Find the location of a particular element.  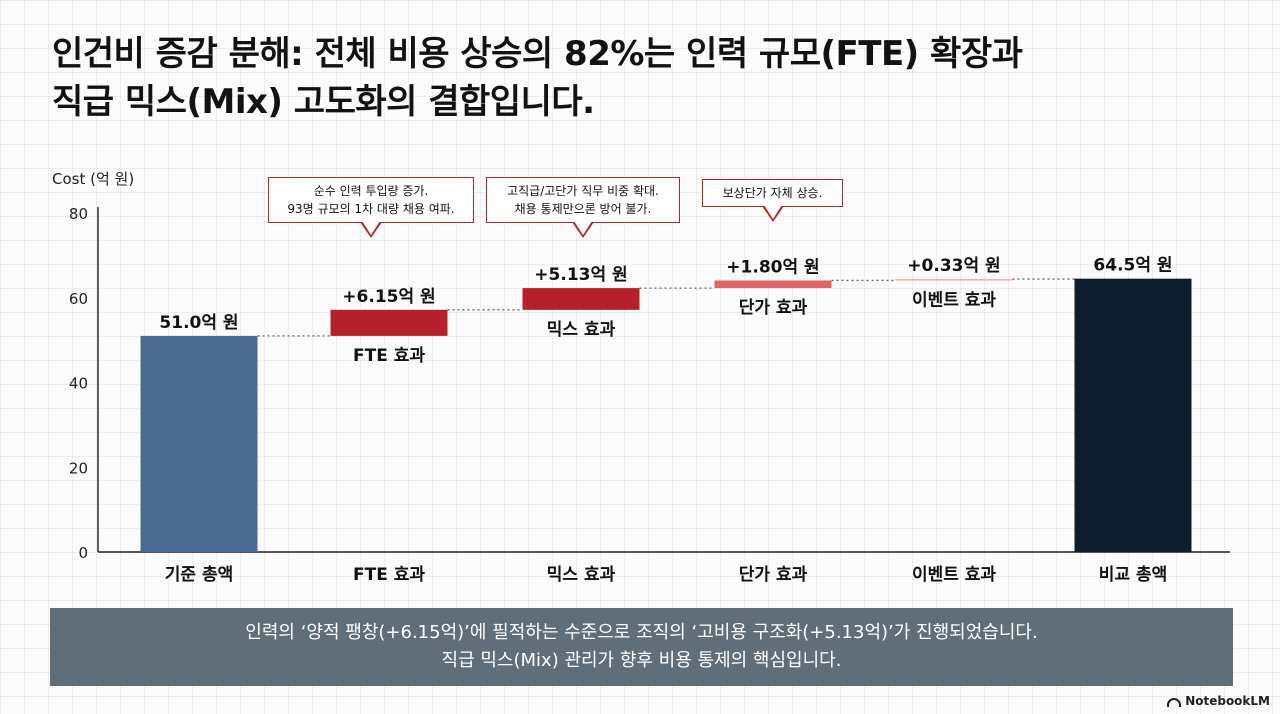

annotation-rate-line-1: 보상단가 자체 상승. is located at coordinates (772, 193).